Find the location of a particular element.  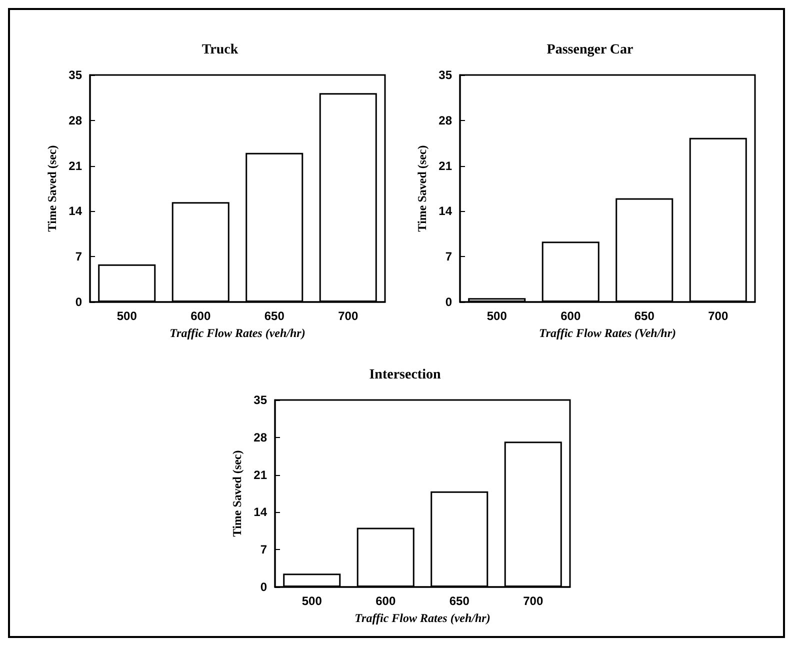

chart-title: Intersection is located at coordinates (405, 375).